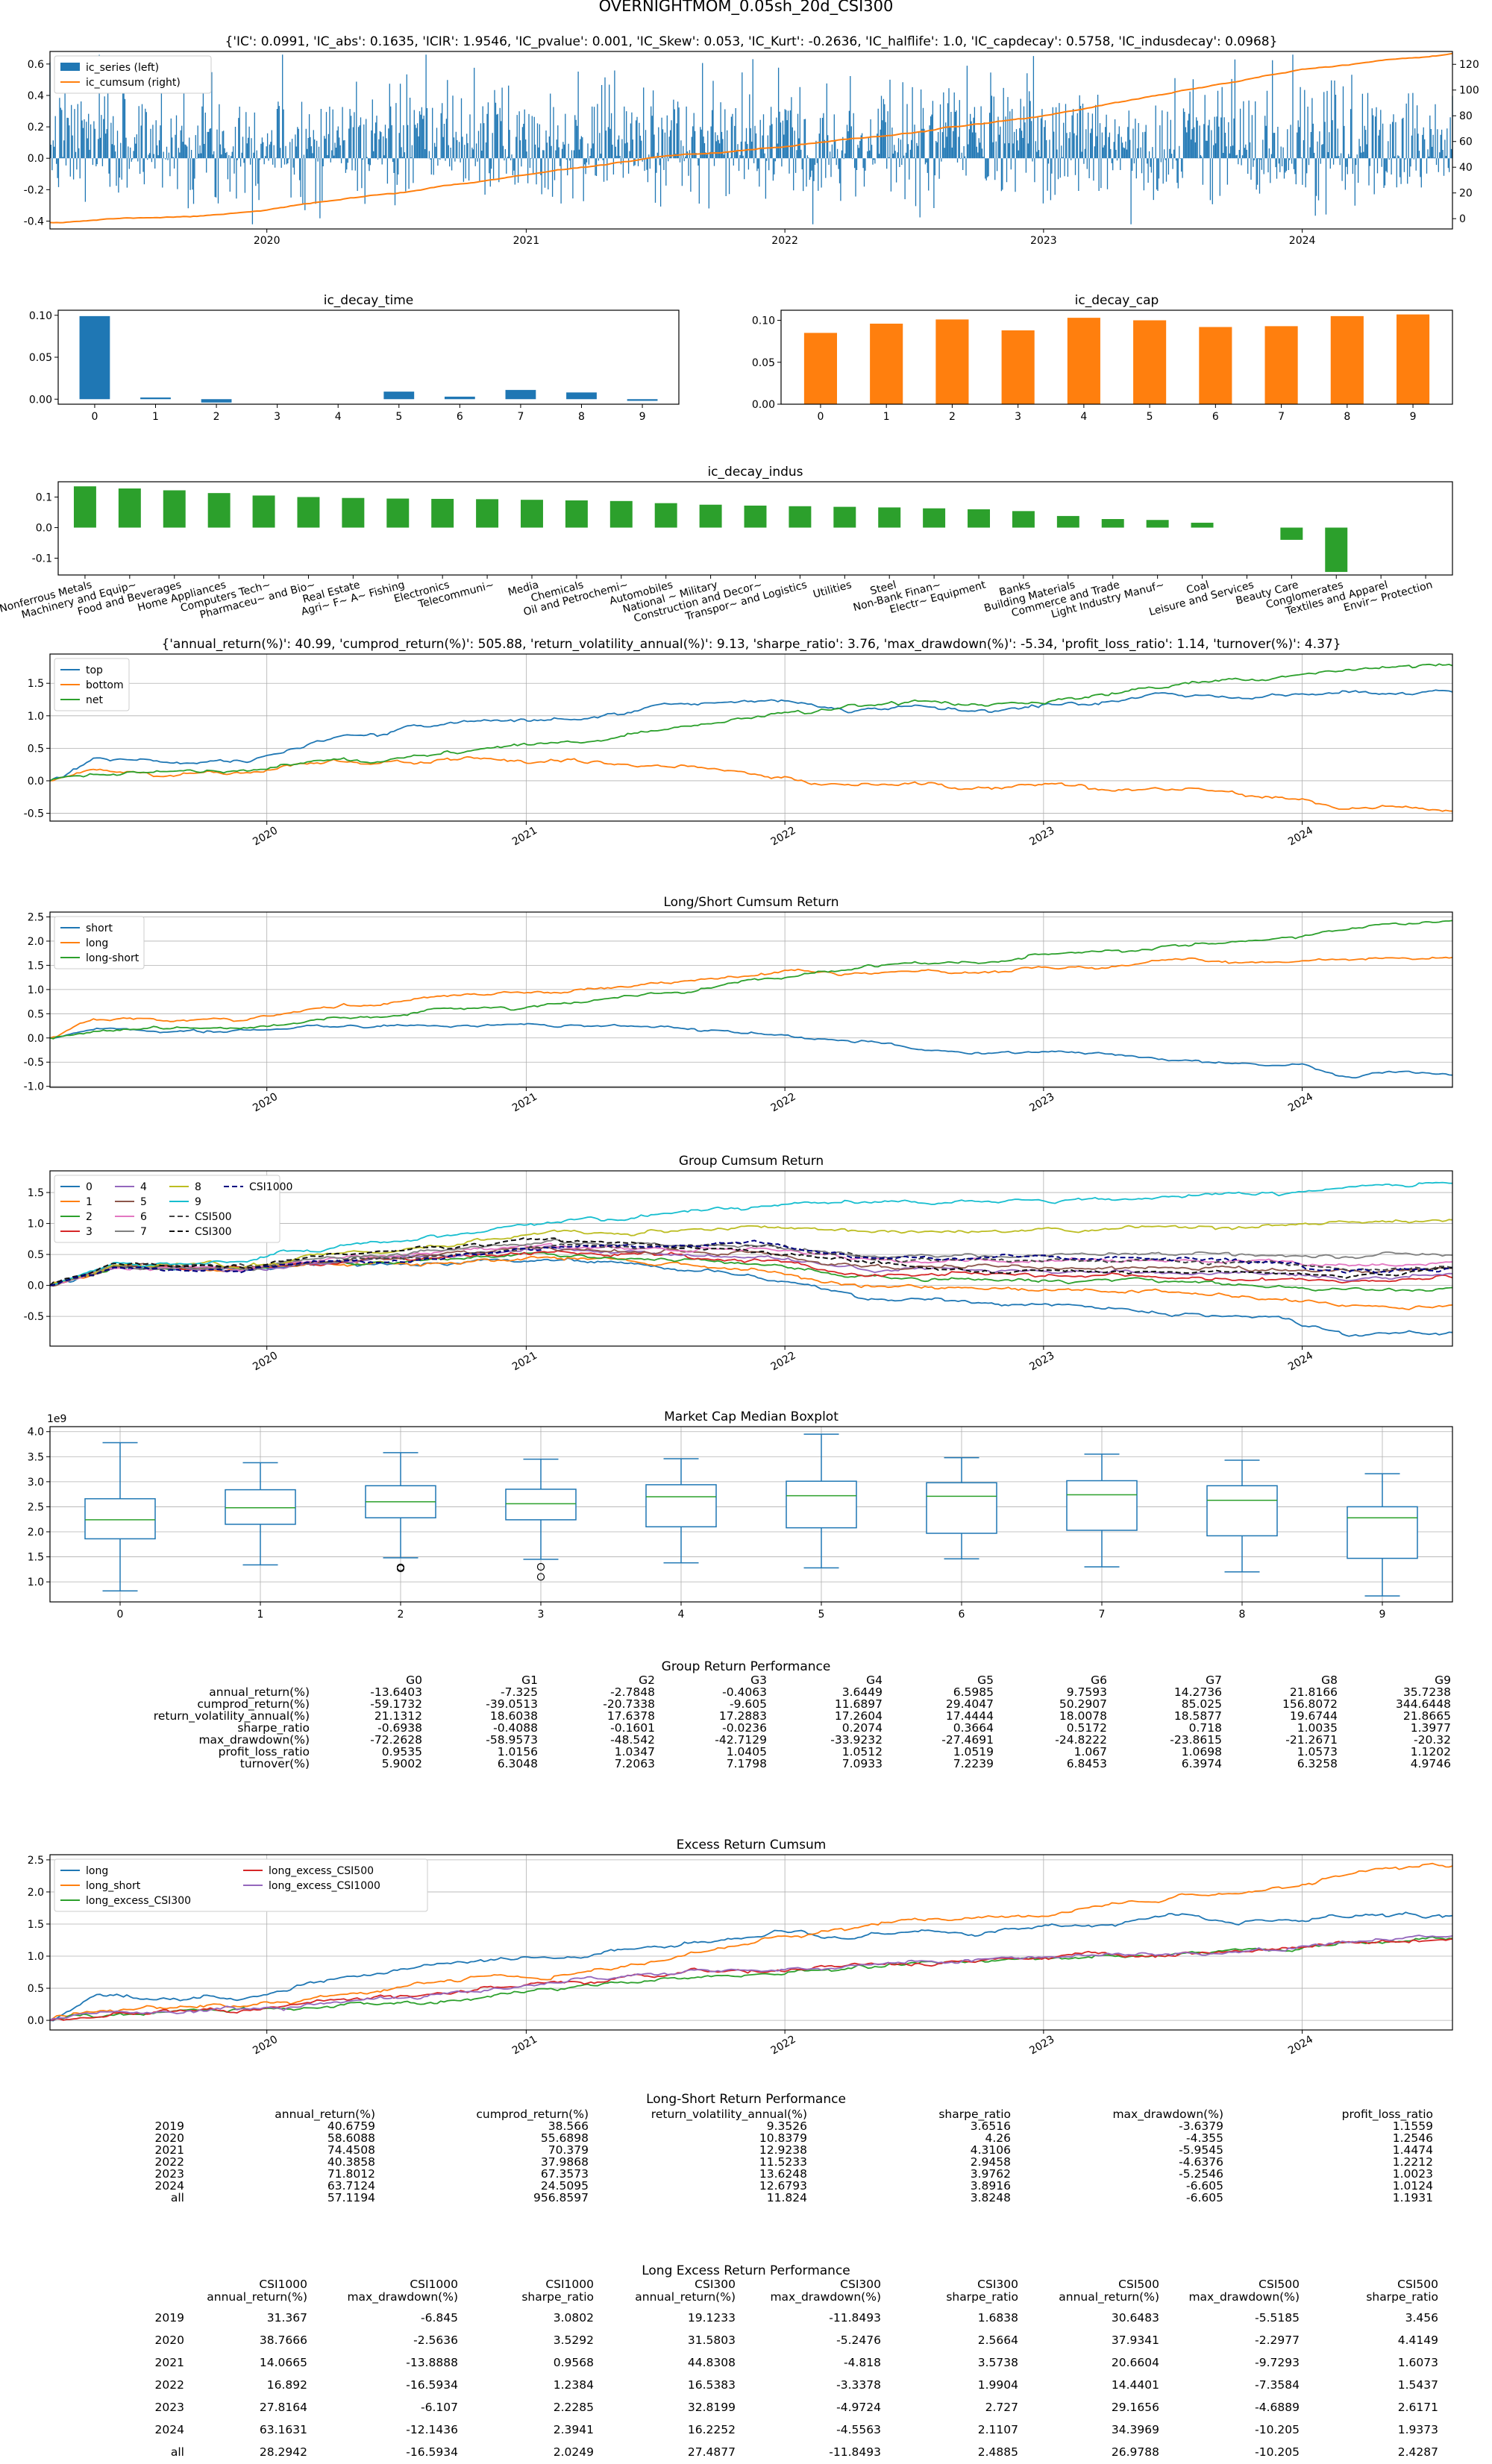 This screenshot has width=1492, height=2464. Describe the element at coordinates (36, 1533) in the screenshot. I see `ytick-label: 2.0` at that location.